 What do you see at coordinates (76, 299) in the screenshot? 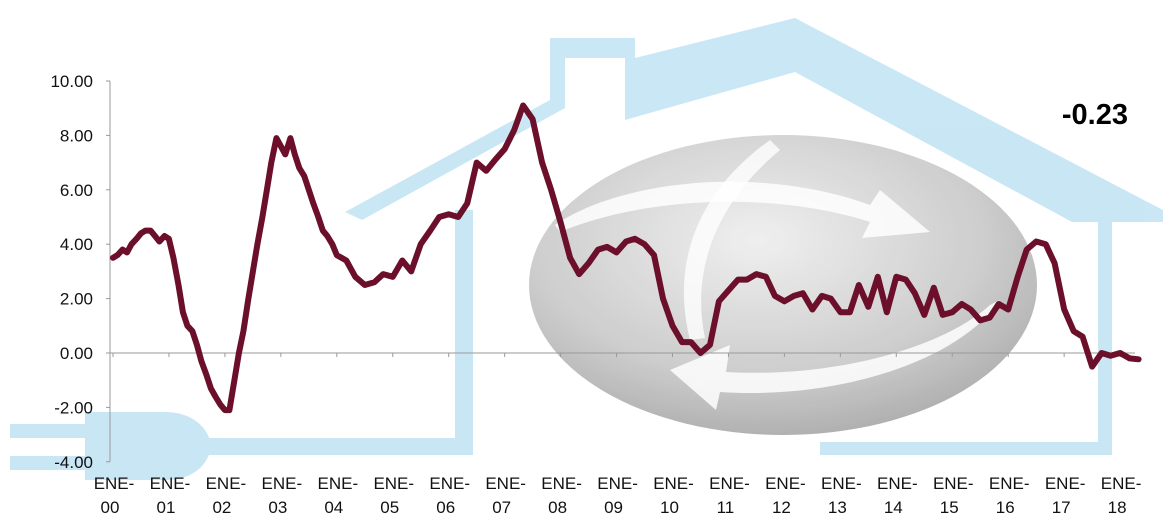
I see `y-tick-label: 2.00` at bounding box center [76, 299].